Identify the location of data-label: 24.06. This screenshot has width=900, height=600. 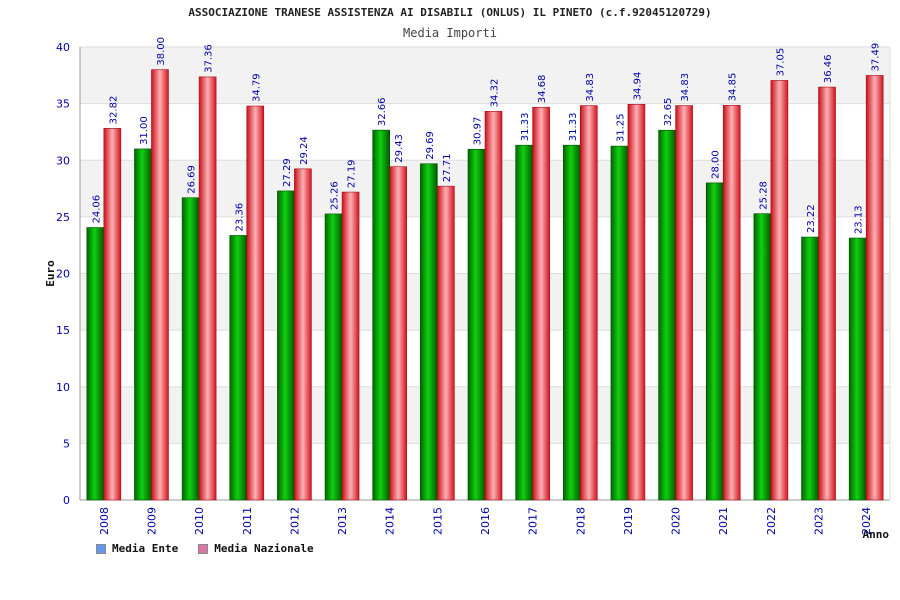
(96, 209).